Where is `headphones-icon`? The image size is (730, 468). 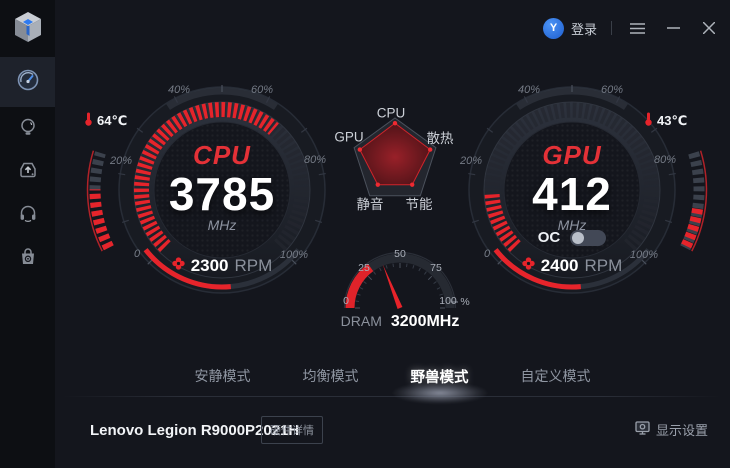 headphones-icon is located at coordinates (28, 215).